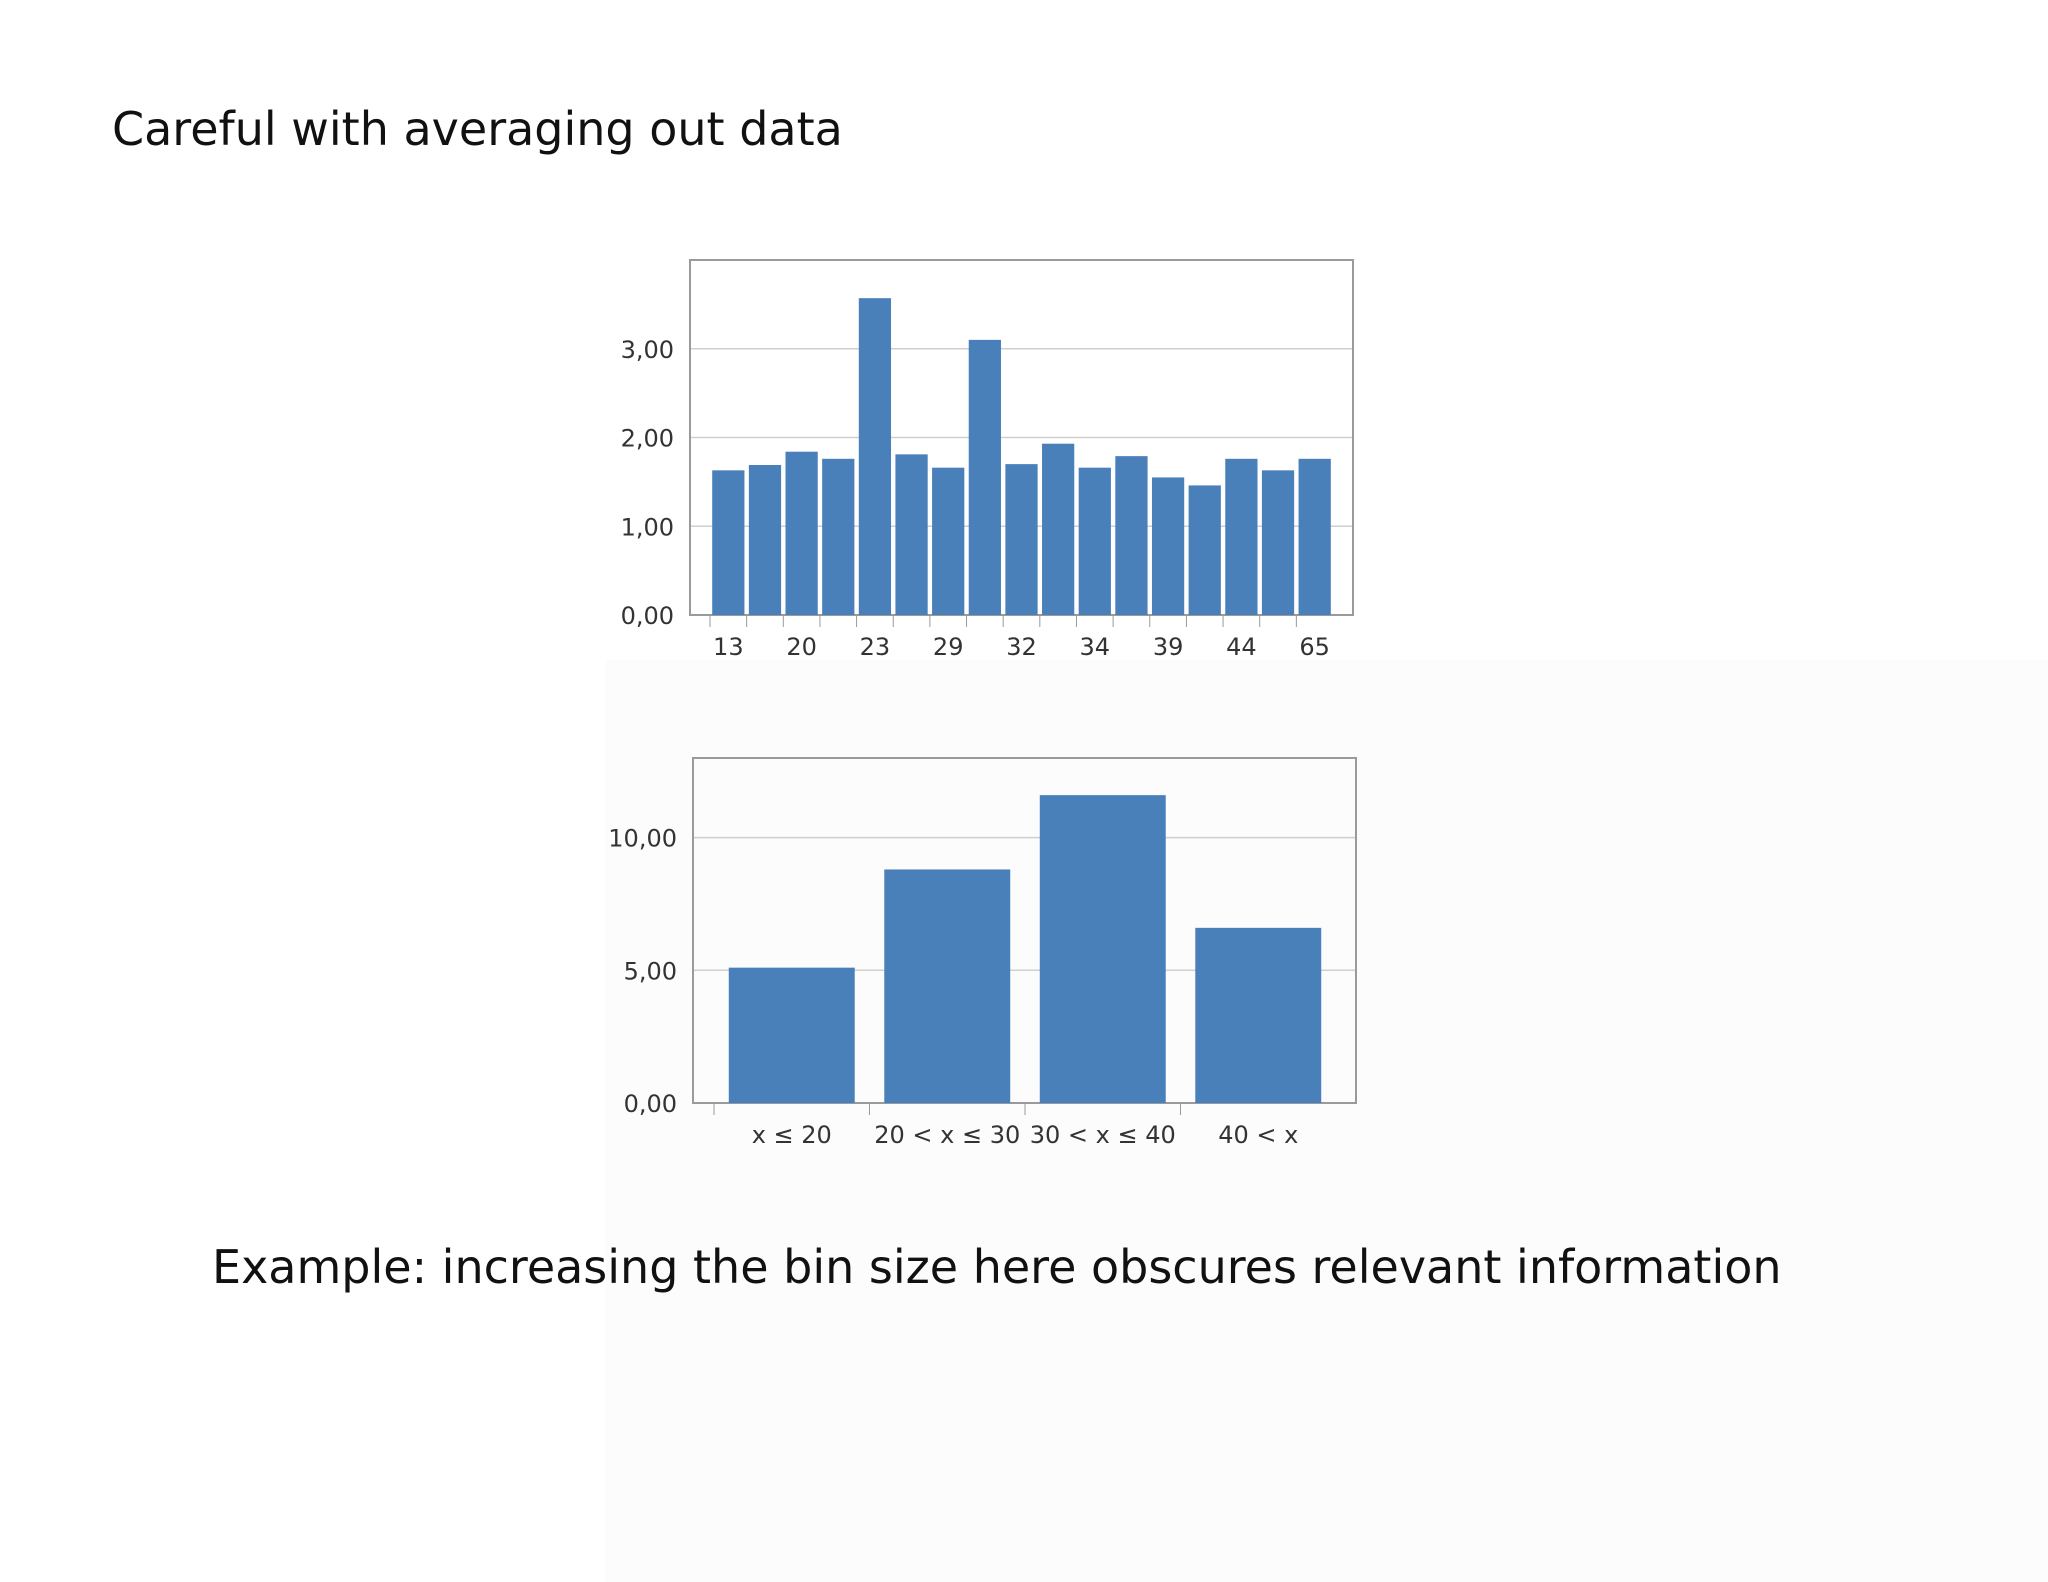 The width and height of the screenshot is (2048, 1582). I want to click on y-tick-label: 1,00, so click(647, 527).